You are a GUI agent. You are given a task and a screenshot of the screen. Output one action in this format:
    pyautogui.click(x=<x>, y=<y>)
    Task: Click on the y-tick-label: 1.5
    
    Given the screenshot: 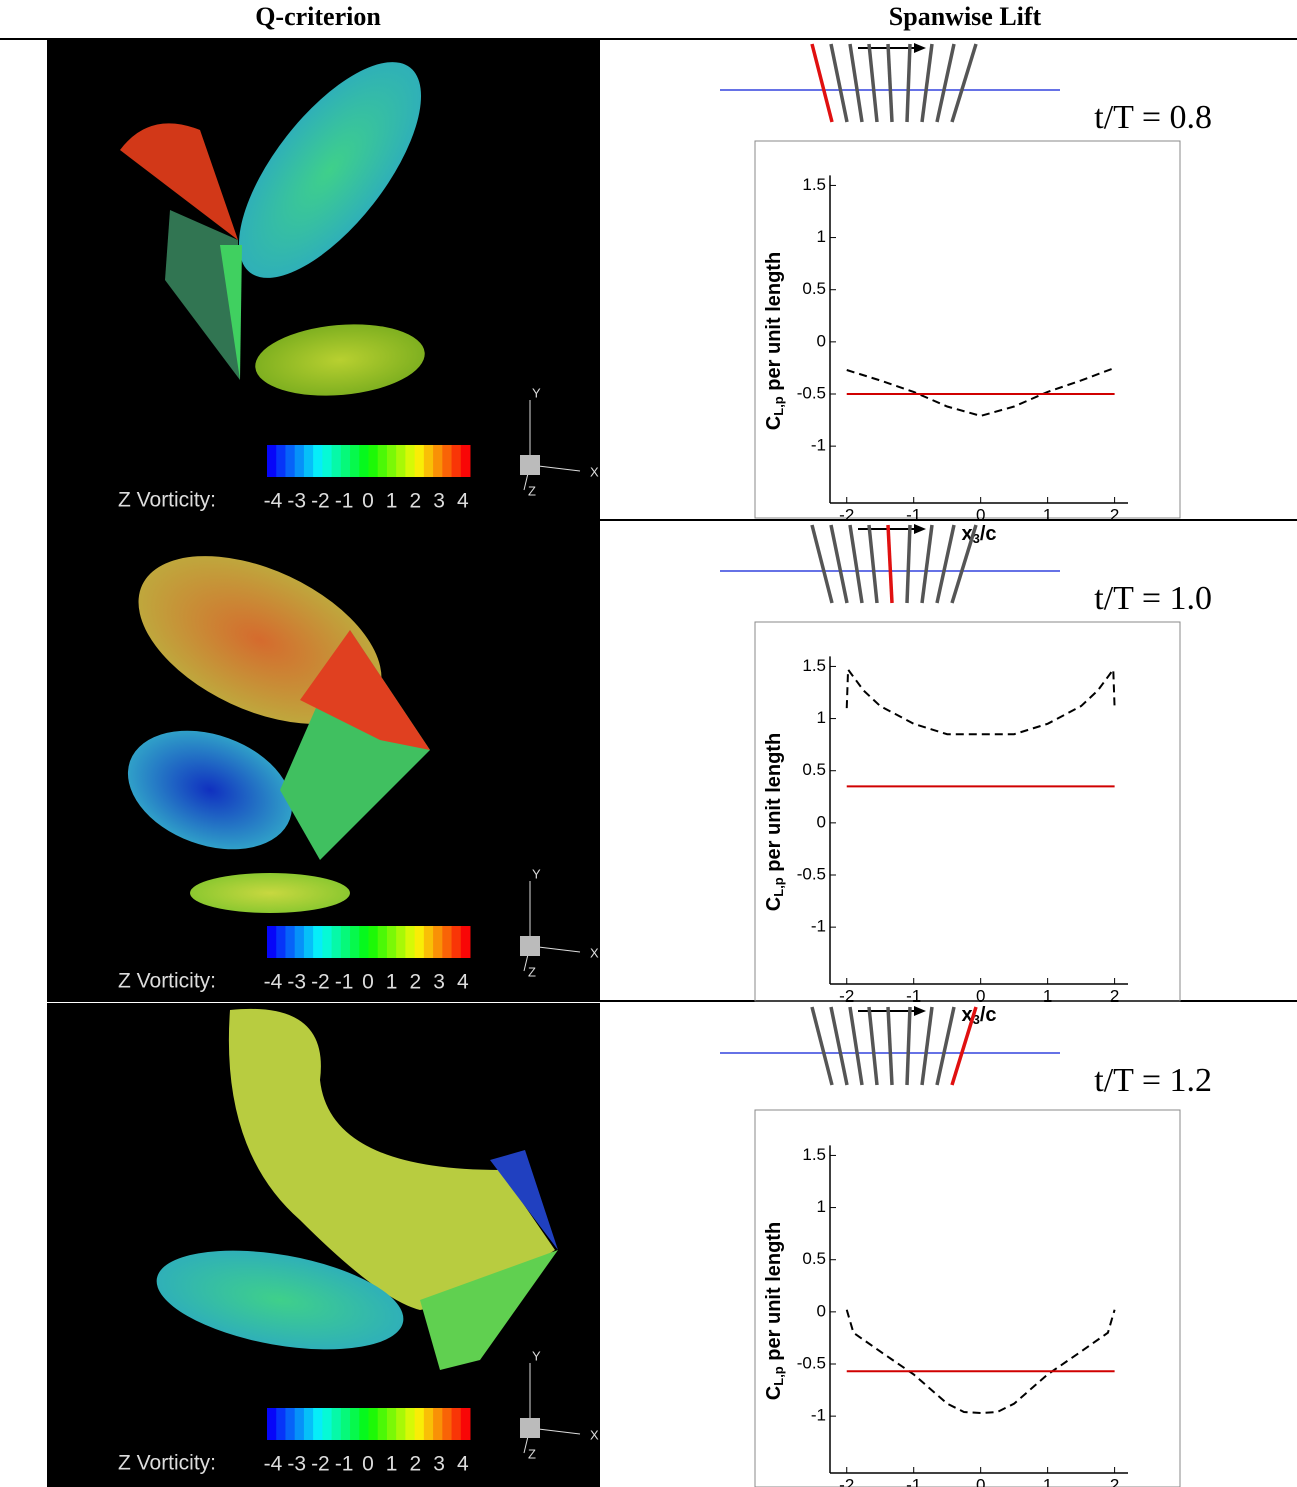 What is the action you would take?
    pyautogui.click(x=814, y=184)
    